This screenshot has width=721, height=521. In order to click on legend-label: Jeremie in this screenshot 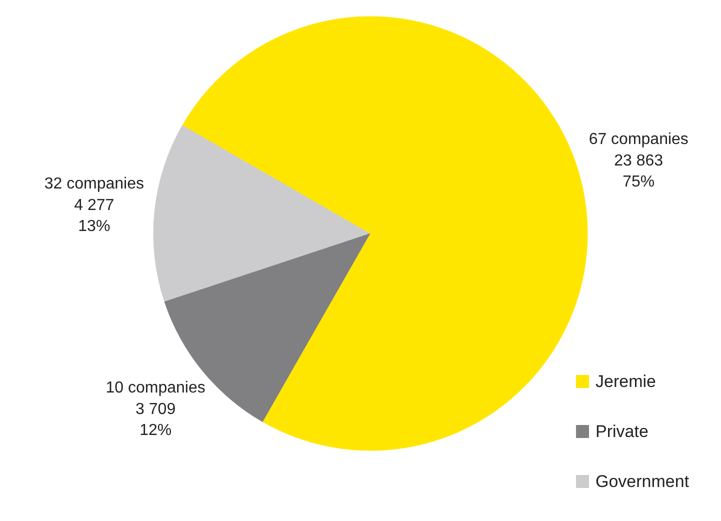, I will do `click(626, 381)`.